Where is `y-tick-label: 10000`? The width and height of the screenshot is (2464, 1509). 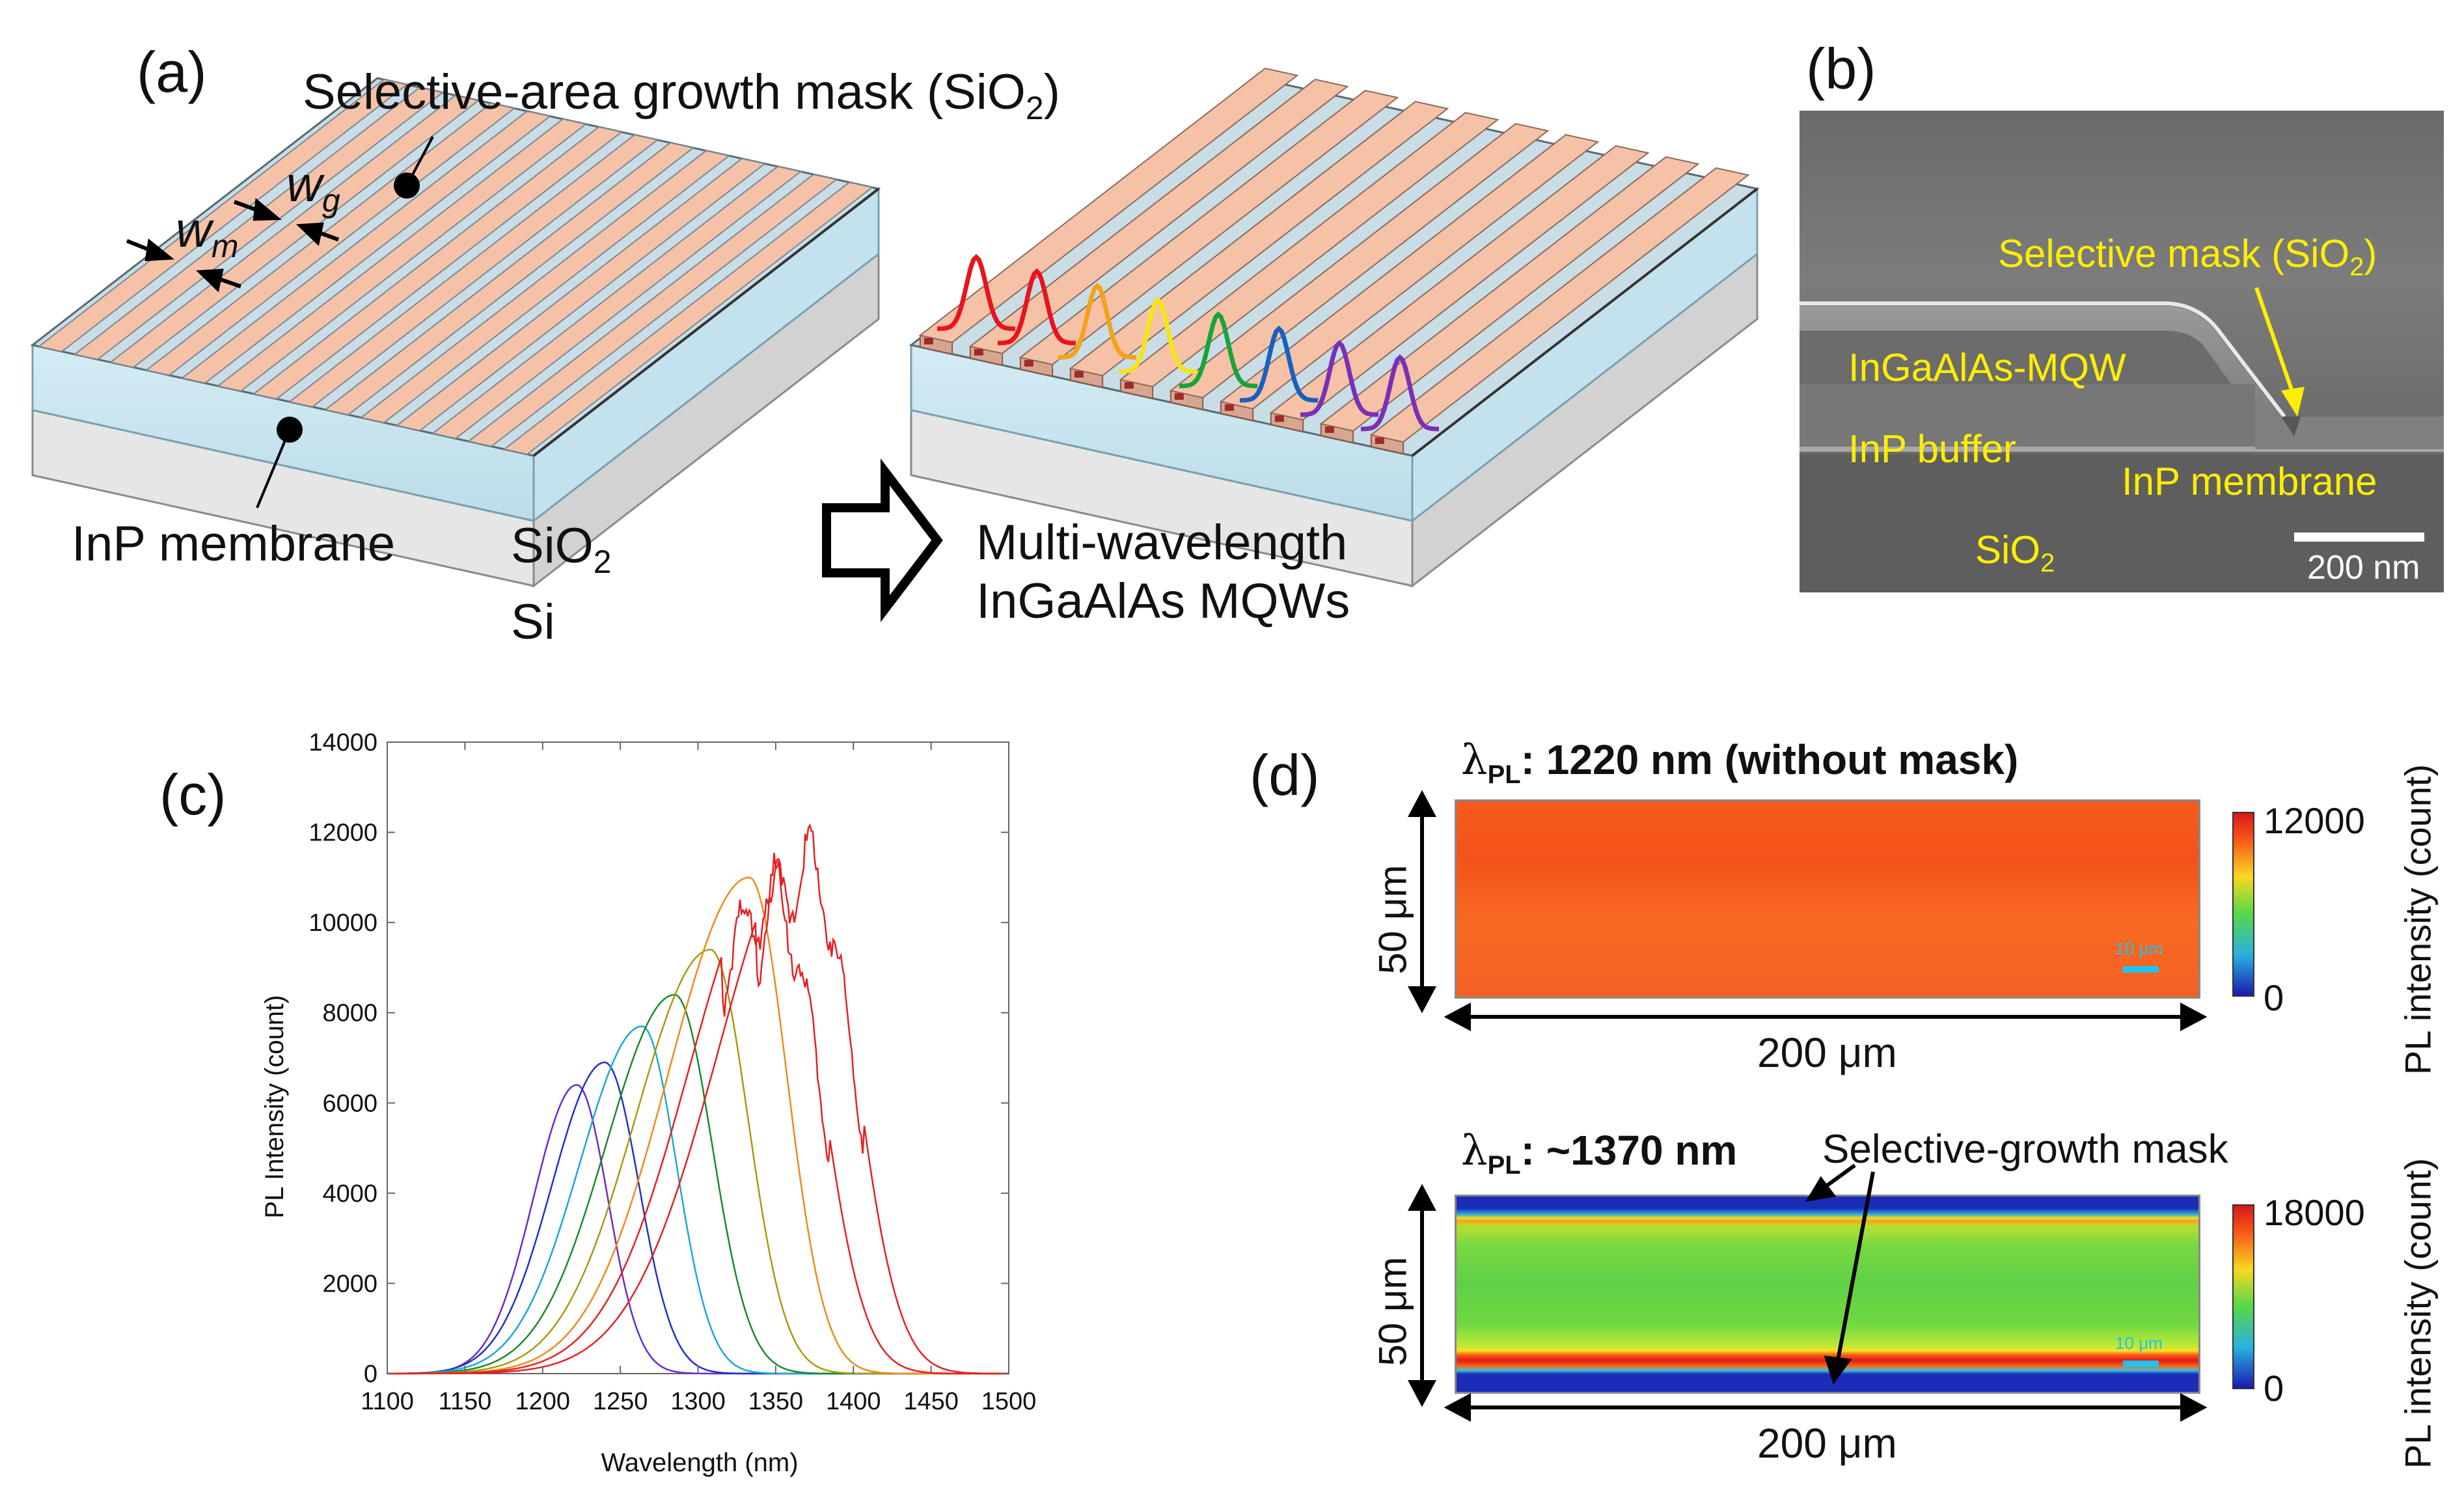
y-tick-label: 10000 is located at coordinates (342, 923).